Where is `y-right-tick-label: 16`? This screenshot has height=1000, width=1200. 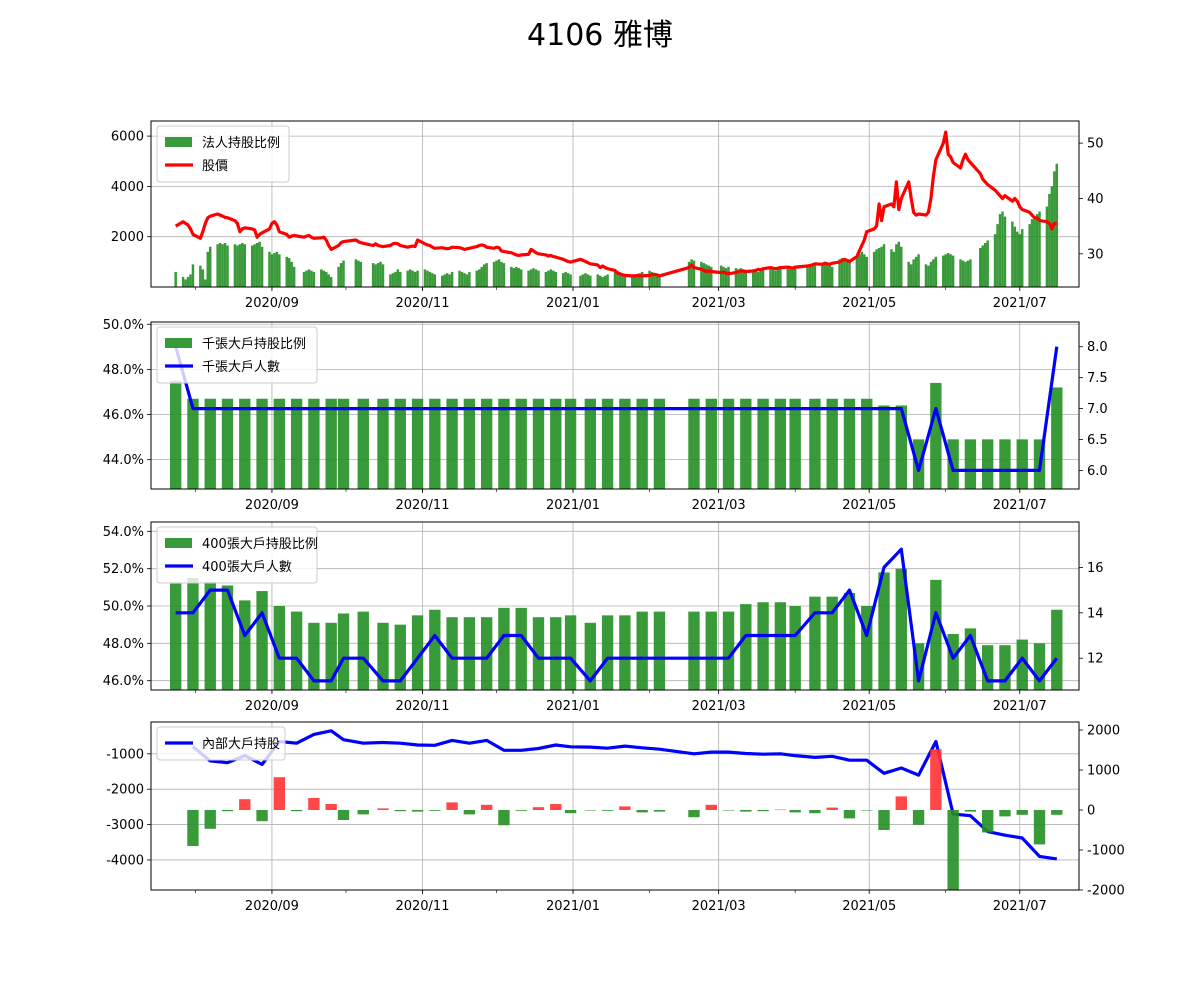
y-right-tick-label: 16 is located at coordinates (1095, 568).